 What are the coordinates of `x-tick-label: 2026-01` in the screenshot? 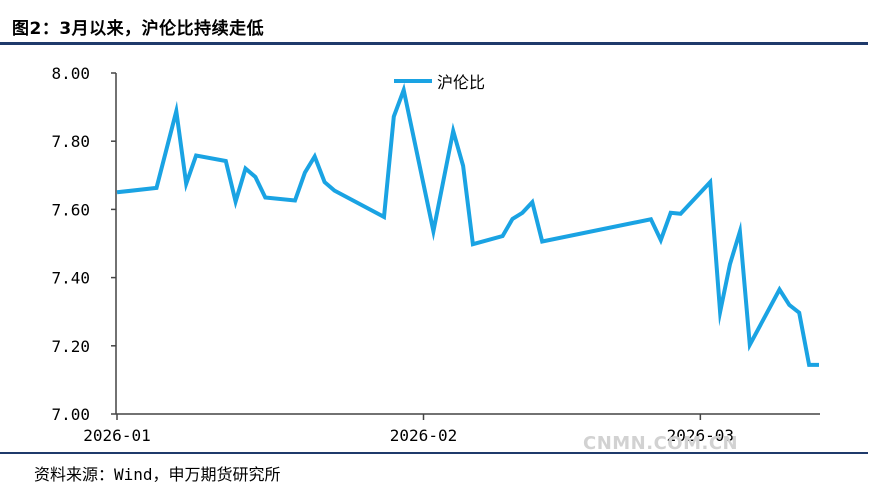 It's located at (116, 435).